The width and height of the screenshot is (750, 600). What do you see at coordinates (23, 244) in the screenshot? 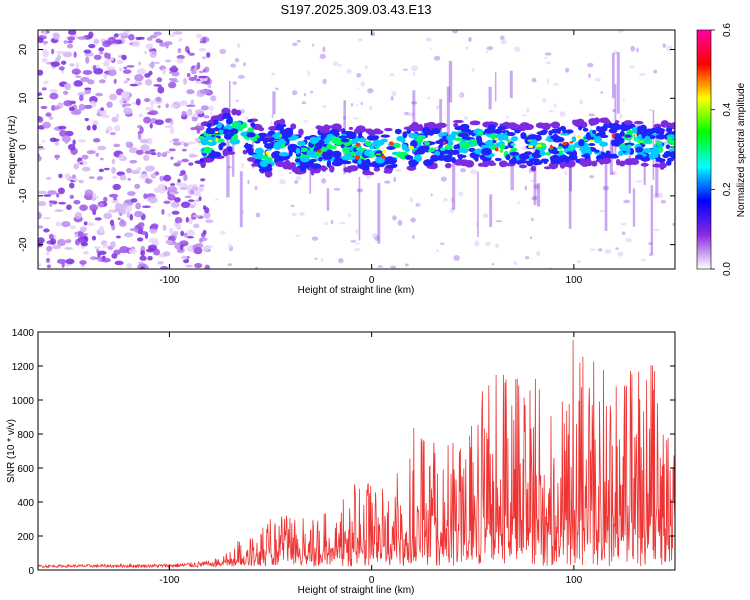
I see `y-tick-label: -20` at bounding box center [23, 244].